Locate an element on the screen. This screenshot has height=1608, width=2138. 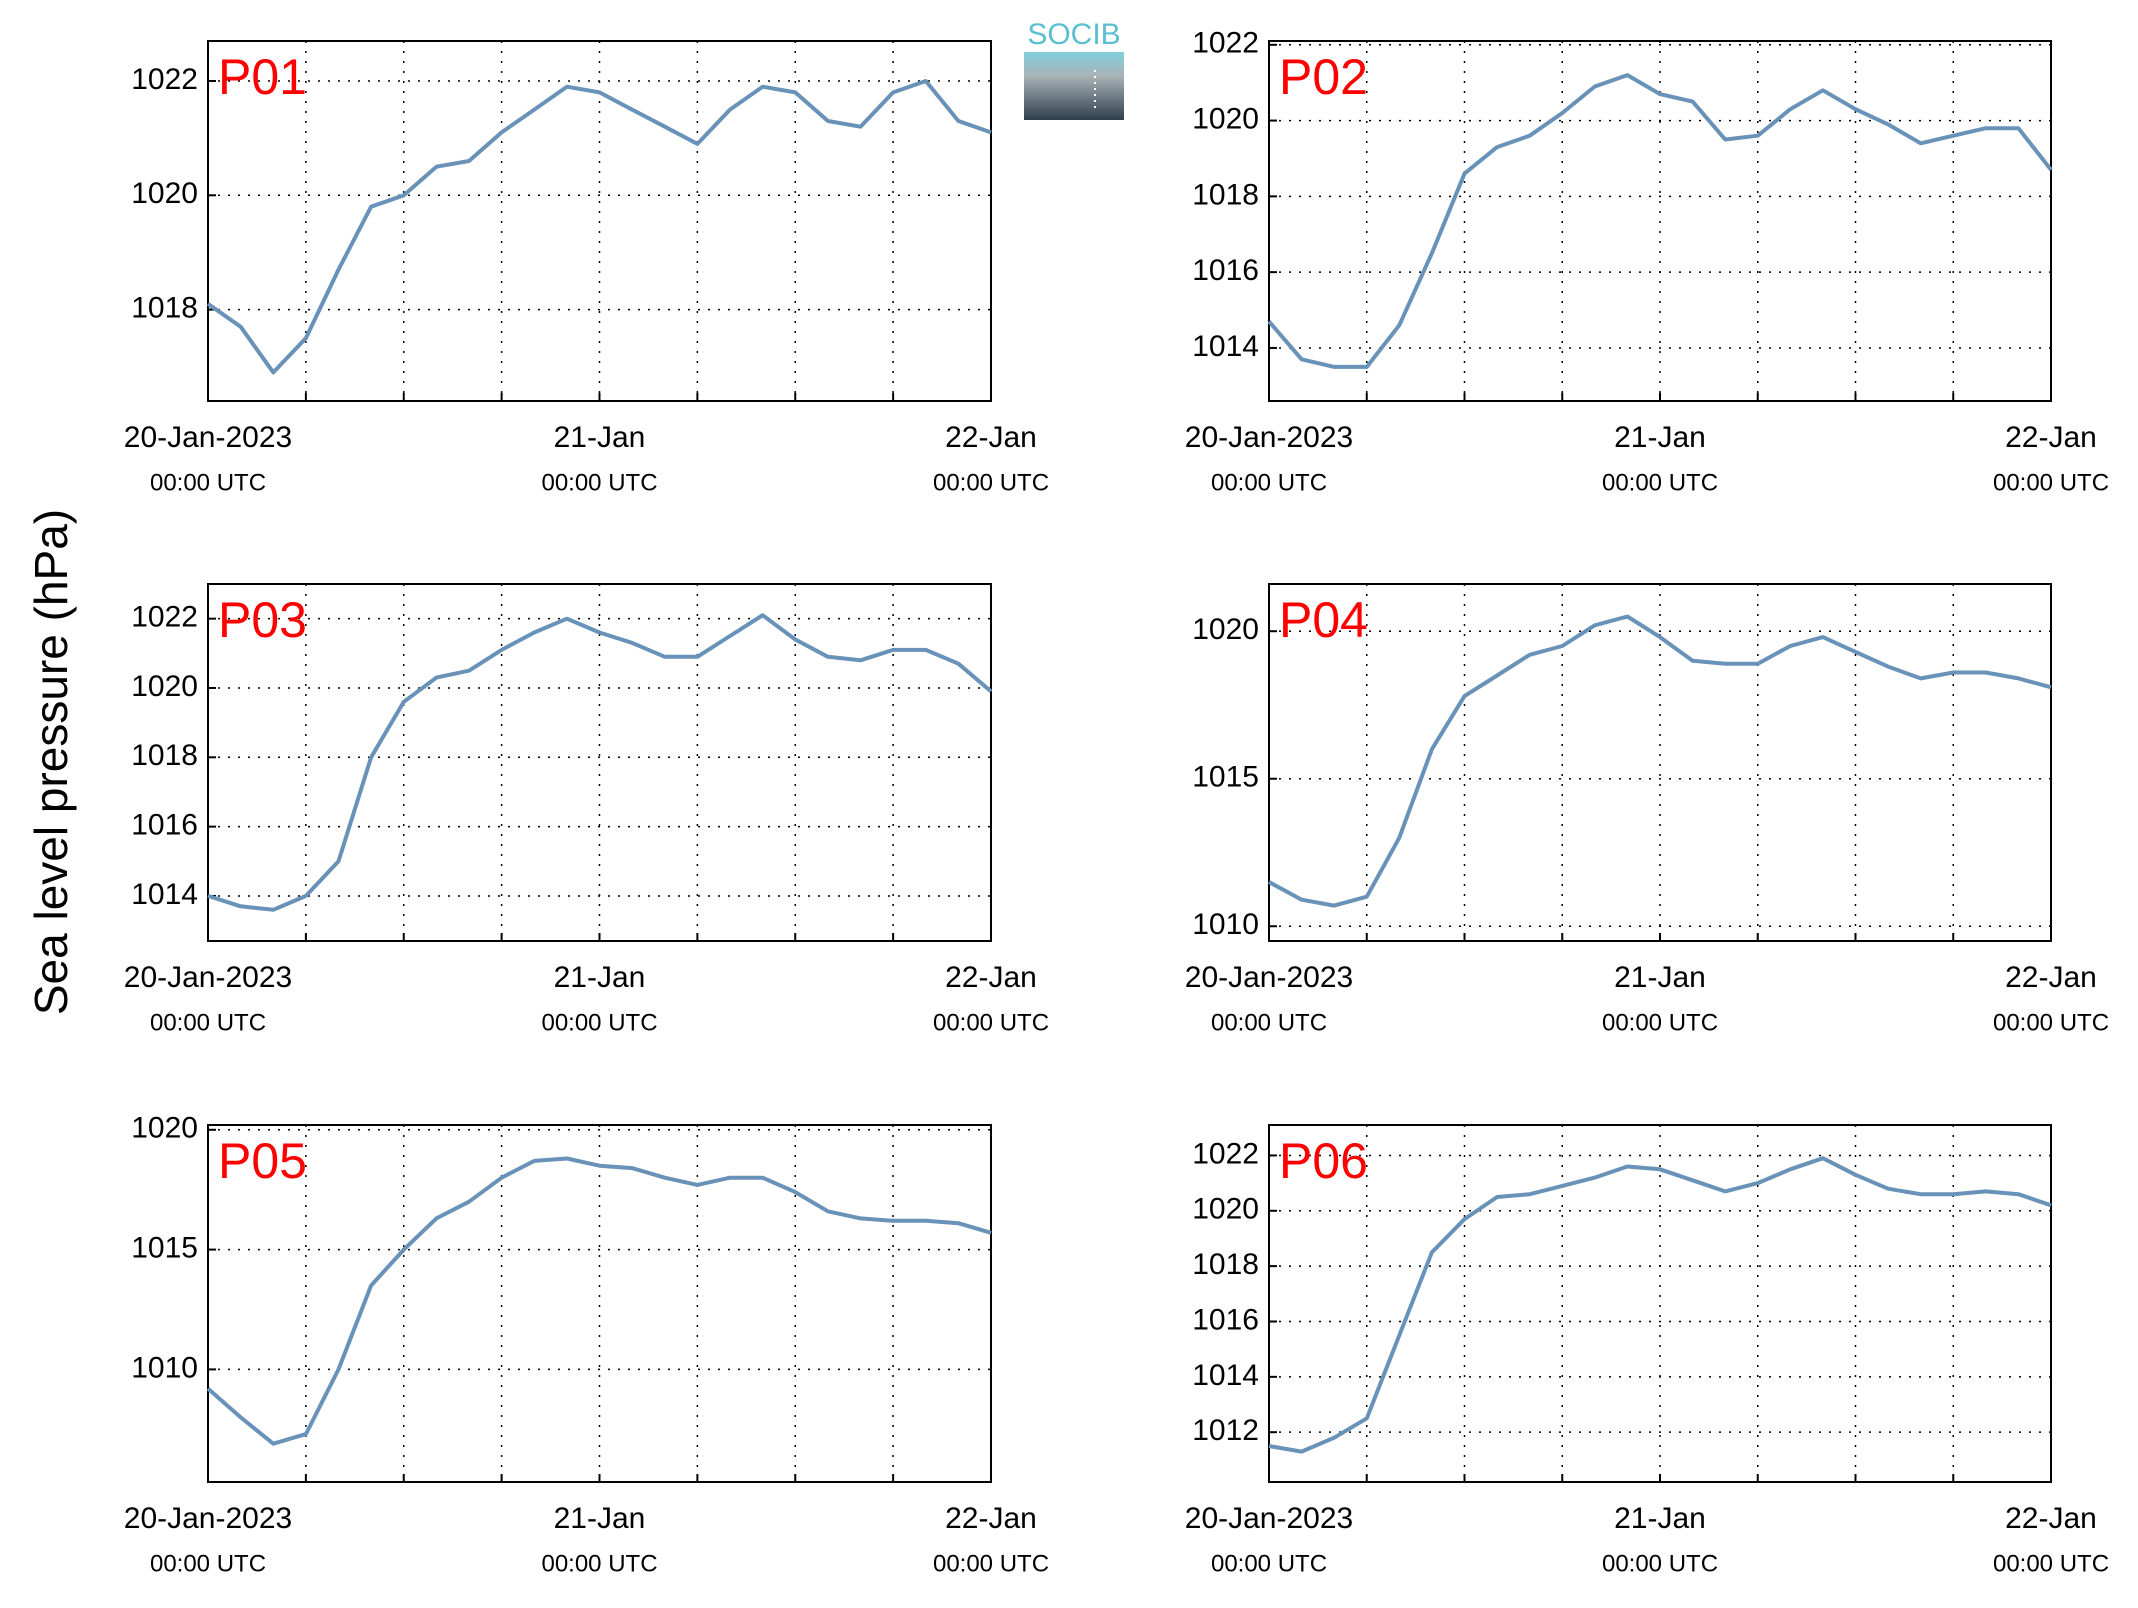
panel-label: P03 is located at coordinates (262, 620).